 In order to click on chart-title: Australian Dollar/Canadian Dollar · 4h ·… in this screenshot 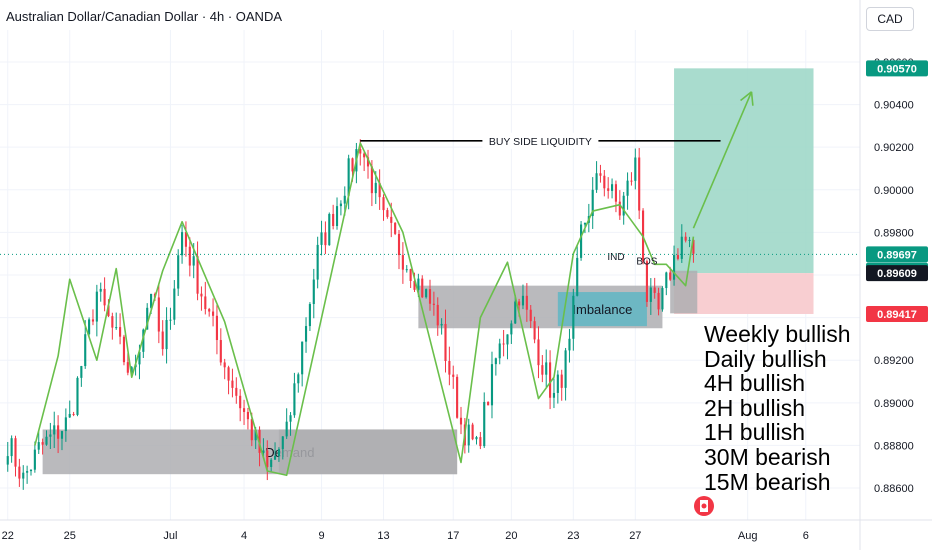, I will do `click(144, 16)`.